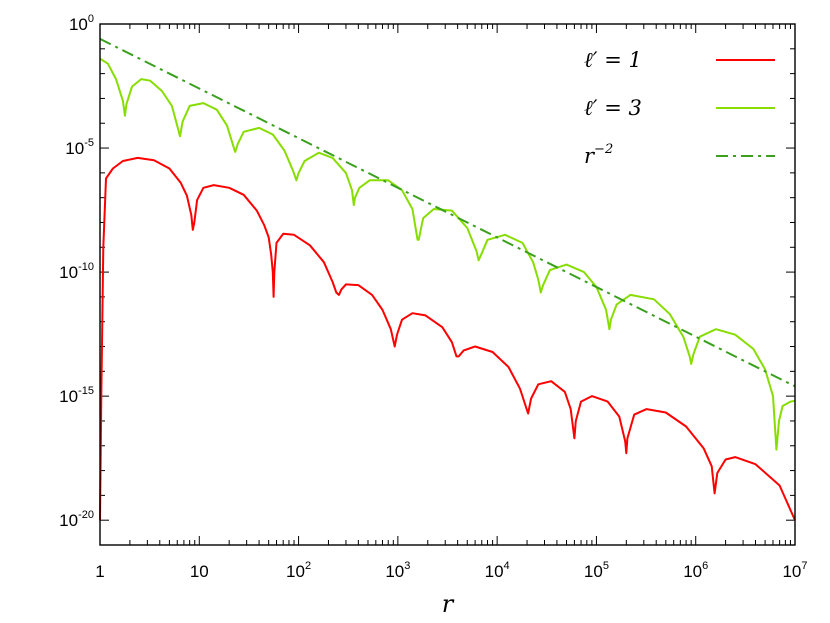  Describe the element at coordinates (199, 571) in the screenshot. I see `x-tick-label: 10` at that location.